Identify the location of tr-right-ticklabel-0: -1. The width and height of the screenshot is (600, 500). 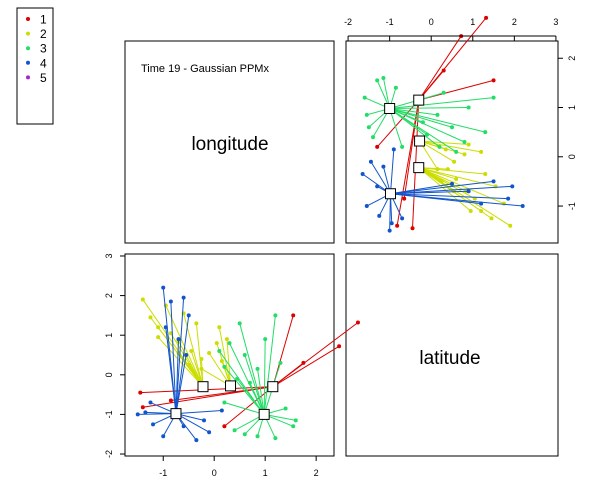
(572, 206).